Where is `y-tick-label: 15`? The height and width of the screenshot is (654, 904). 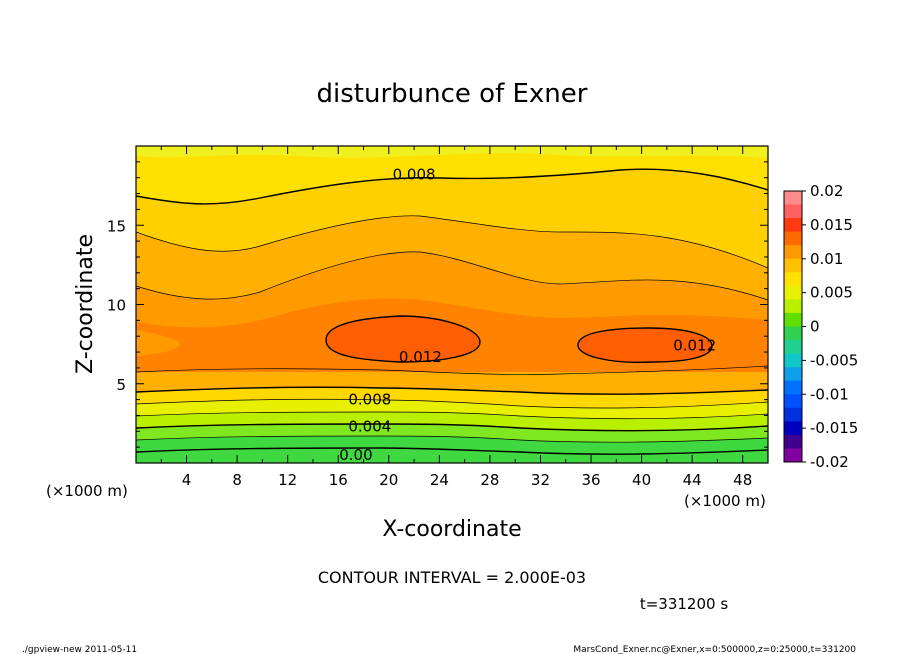 y-tick-label: 15 is located at coordinates (116, 226).